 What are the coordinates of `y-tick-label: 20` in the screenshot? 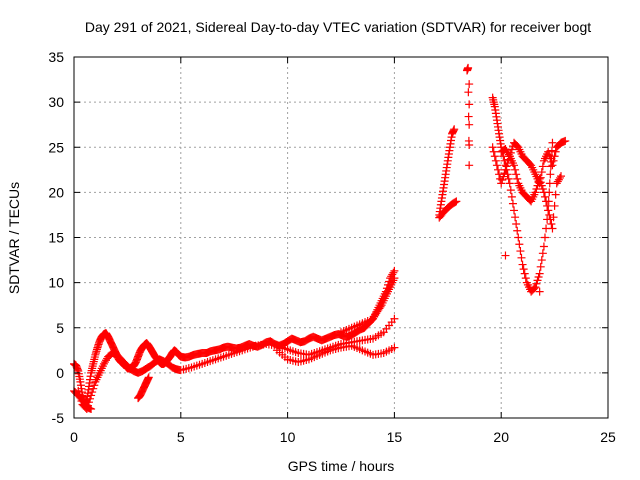 It's located at (56, 192).